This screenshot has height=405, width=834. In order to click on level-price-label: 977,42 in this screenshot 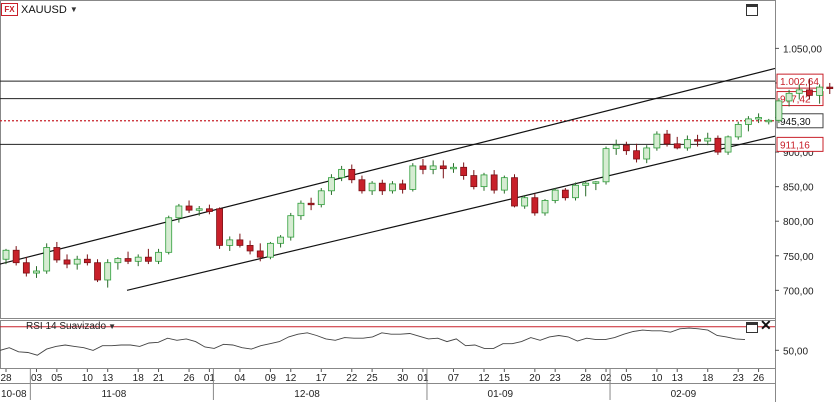, I will do `click(795, 100)`.